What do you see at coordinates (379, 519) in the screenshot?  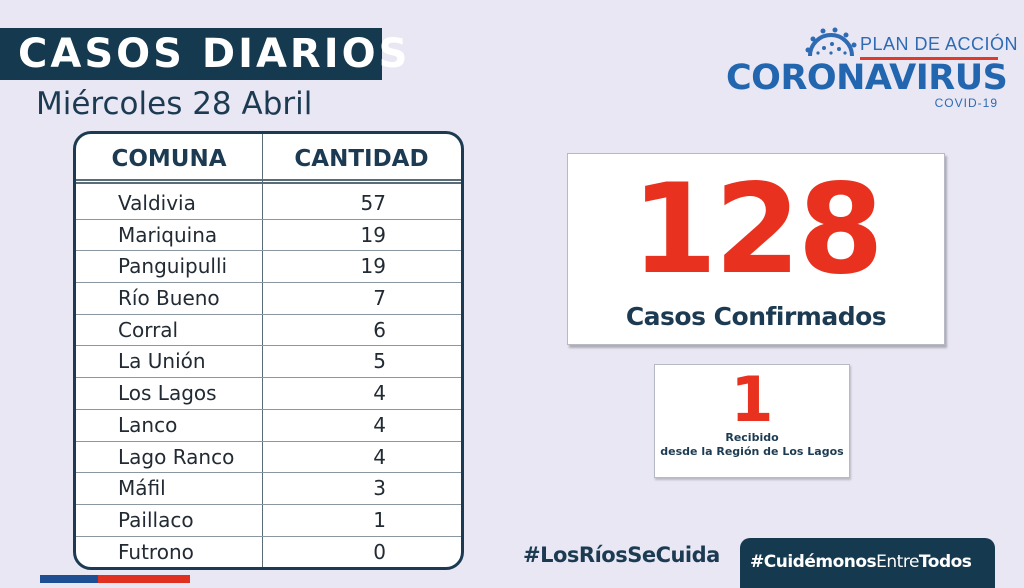 I see `cantidad-cell: 1` at bounding box center [379, 519].